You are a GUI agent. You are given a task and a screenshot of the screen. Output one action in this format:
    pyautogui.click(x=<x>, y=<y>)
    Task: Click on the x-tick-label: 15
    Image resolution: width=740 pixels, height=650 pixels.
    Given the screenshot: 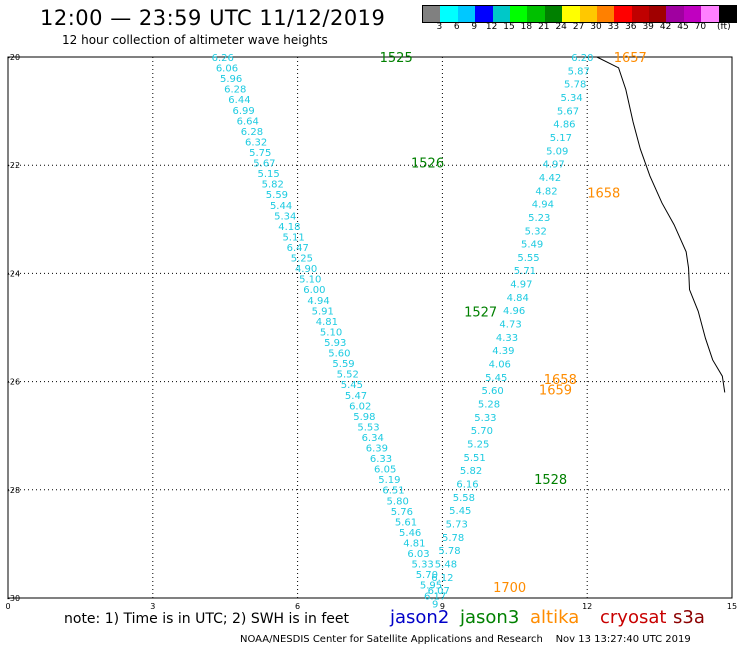 What is the action you would take?
    pyautogui.click(x=732, y=606)
    